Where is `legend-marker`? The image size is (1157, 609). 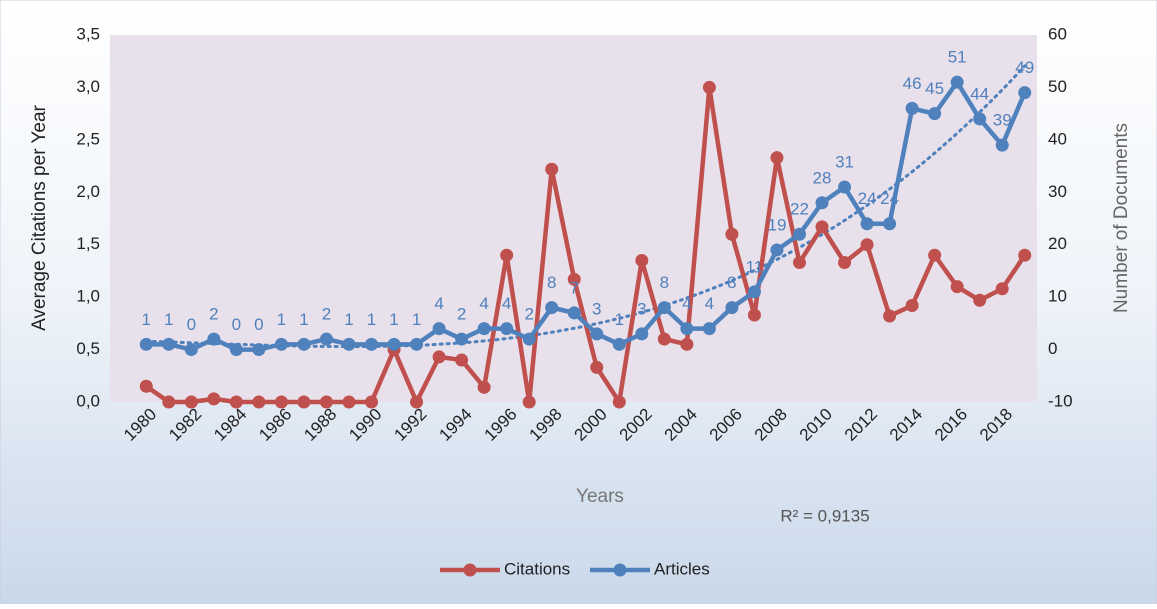 legend-marker is located at coordinates (620, 570).